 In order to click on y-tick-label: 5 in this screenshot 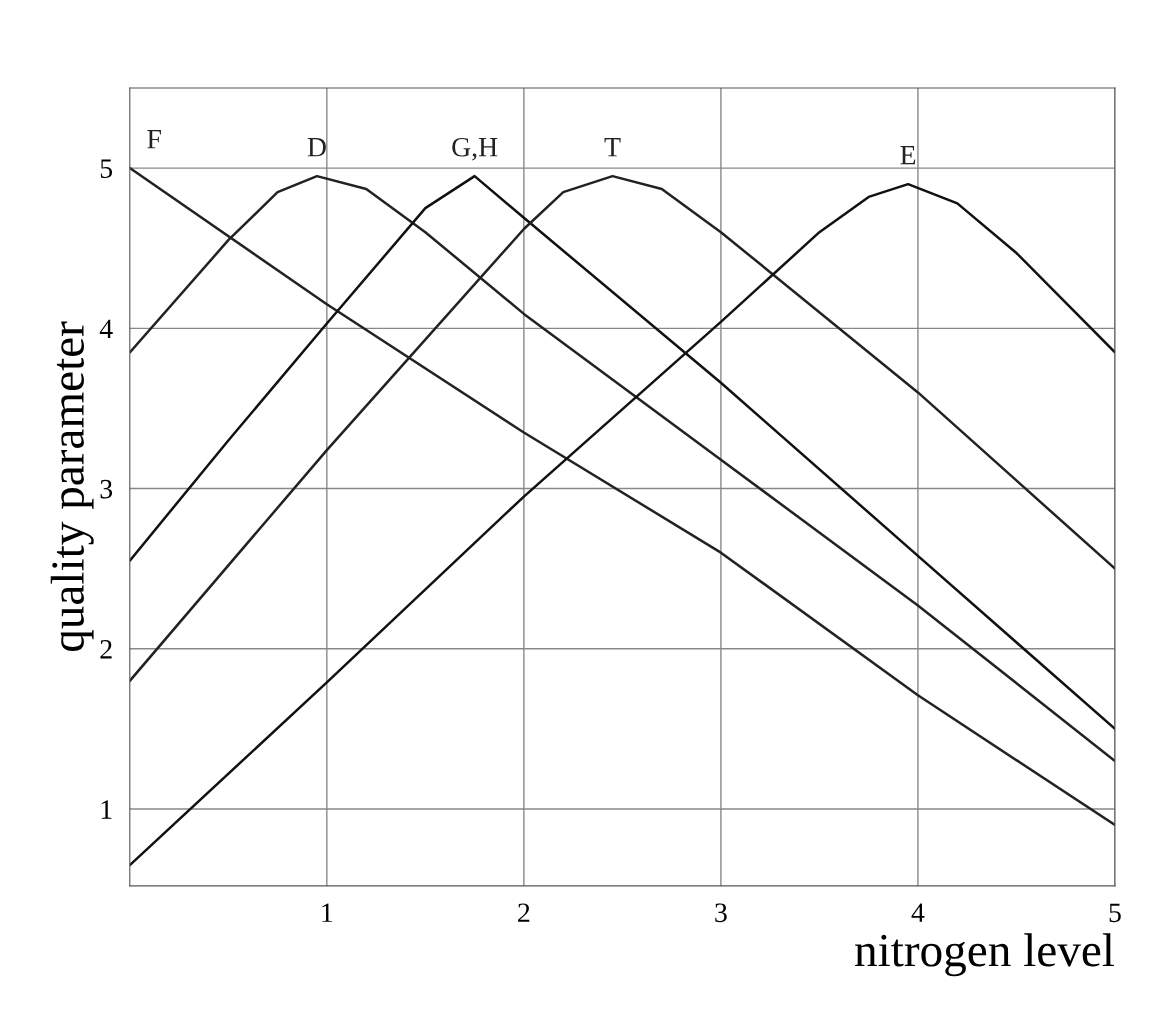, I will do `click(106, 168)`.